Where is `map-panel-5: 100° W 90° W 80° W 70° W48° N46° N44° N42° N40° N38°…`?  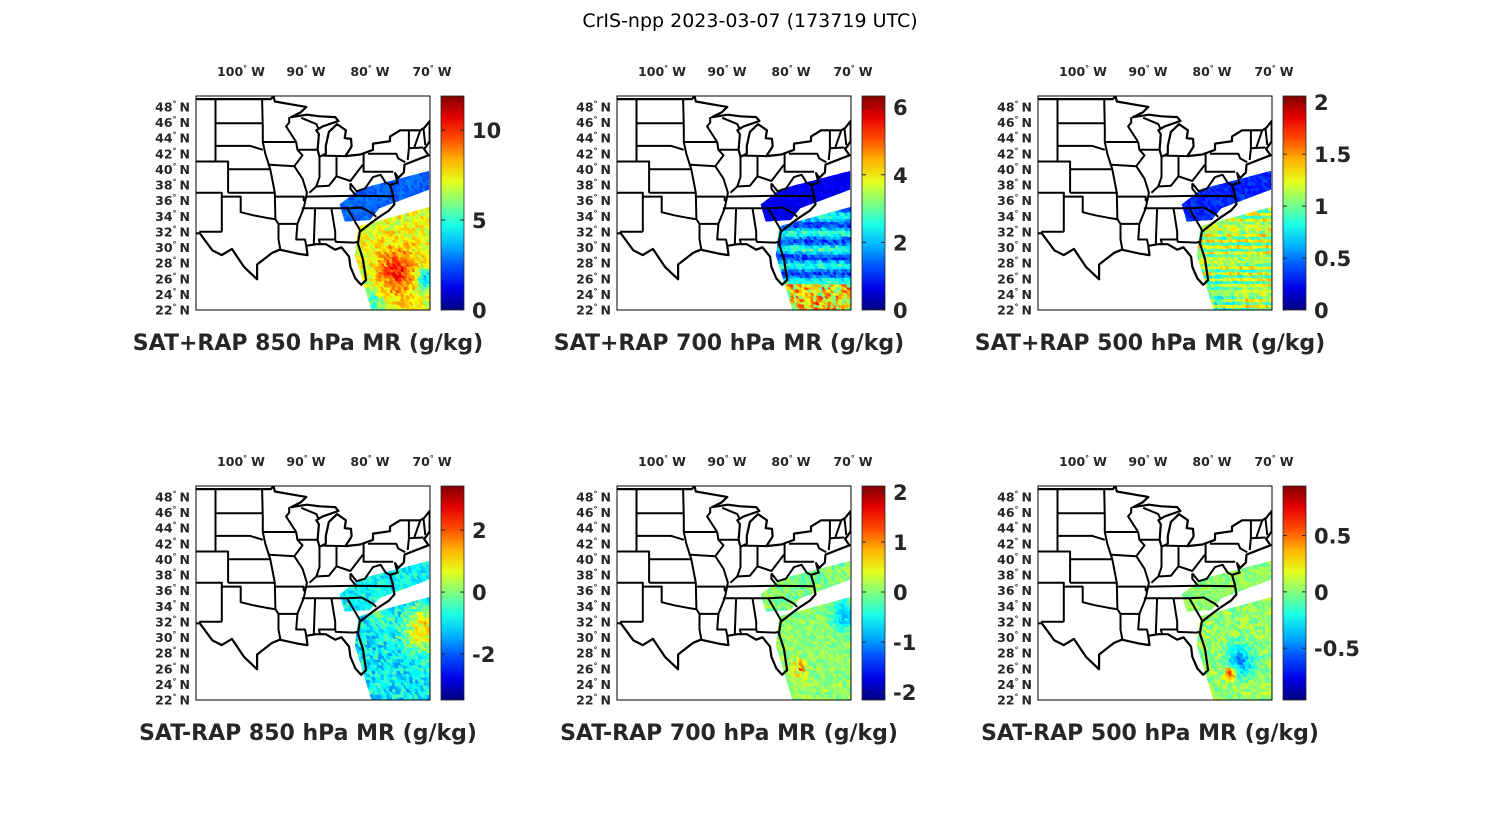
map-panel-5: 100° W 90° W 80° W 70° W48° N46° N44° N42° N40° N38°… is located at coordinates (738, 600).